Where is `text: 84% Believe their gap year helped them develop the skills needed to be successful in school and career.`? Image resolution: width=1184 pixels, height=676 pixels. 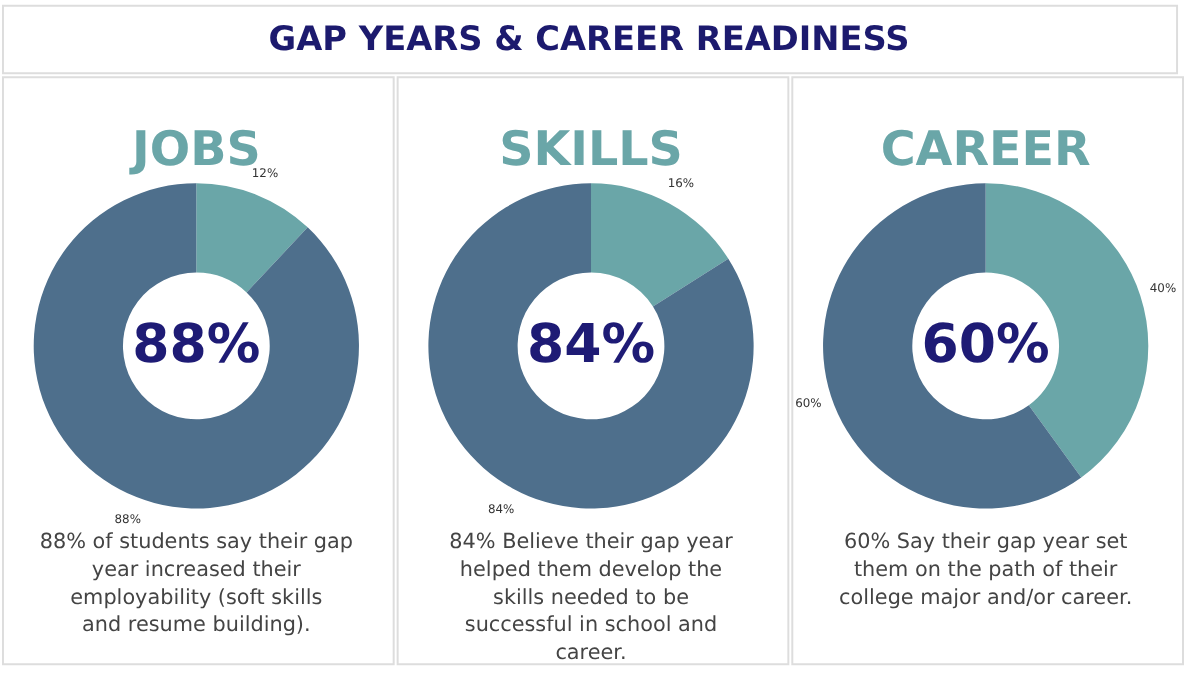
text: 84% Believe their gap year helped them develop the skills needed to be successful in school and career. is located at coordinates (592, 598).